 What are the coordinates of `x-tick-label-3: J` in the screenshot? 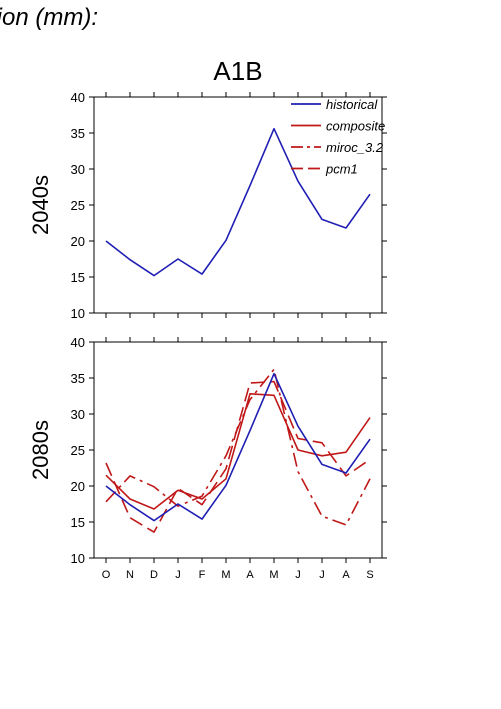 It's located at (178, 575).